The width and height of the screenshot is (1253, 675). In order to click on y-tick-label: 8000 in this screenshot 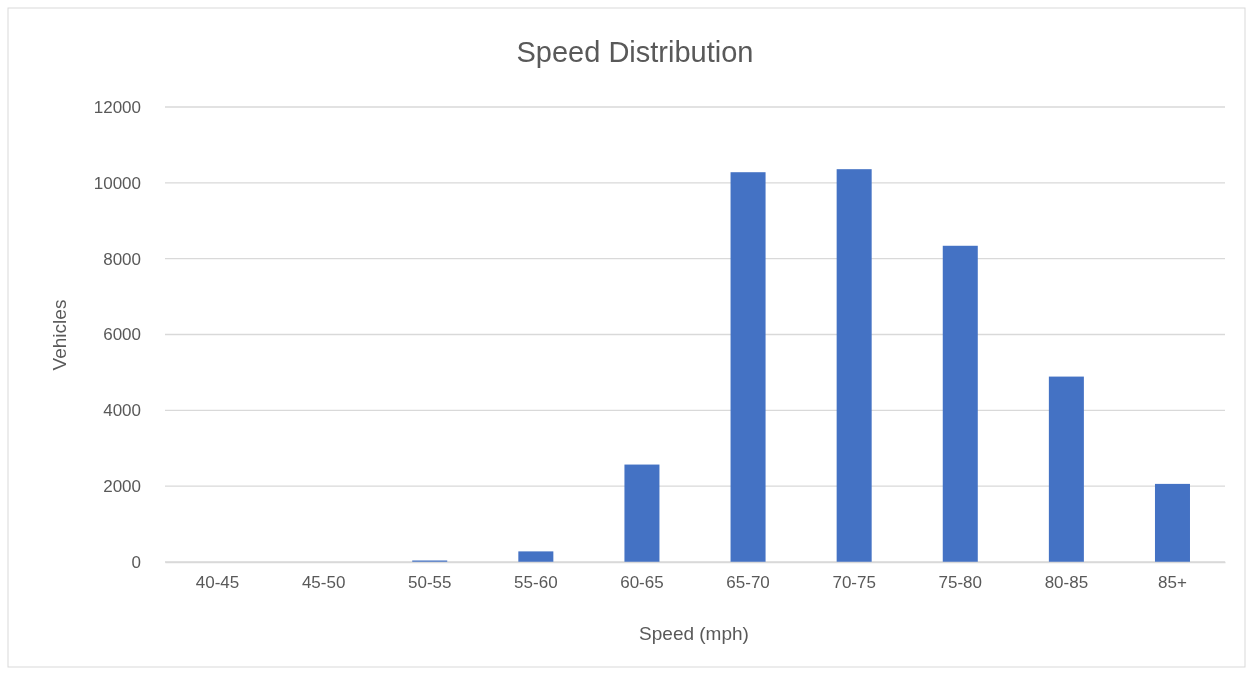, I will do `click(122, 259)`.